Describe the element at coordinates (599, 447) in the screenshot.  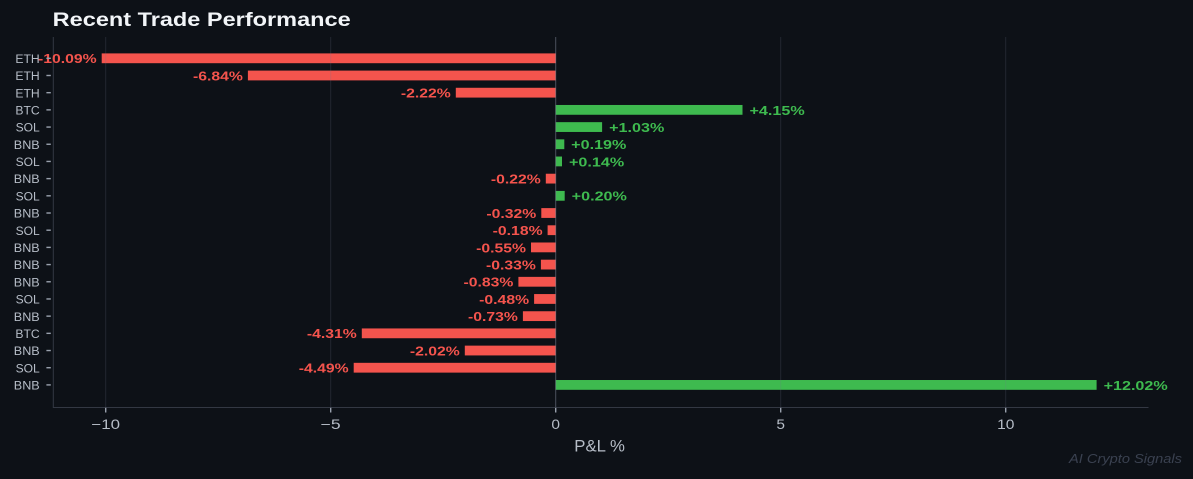
I see `svg-text: P&L %` at that location.